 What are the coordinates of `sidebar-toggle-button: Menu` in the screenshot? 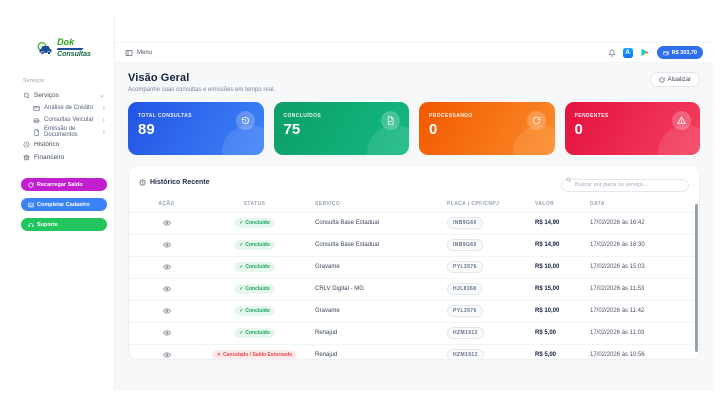 It's located at (138, 53).